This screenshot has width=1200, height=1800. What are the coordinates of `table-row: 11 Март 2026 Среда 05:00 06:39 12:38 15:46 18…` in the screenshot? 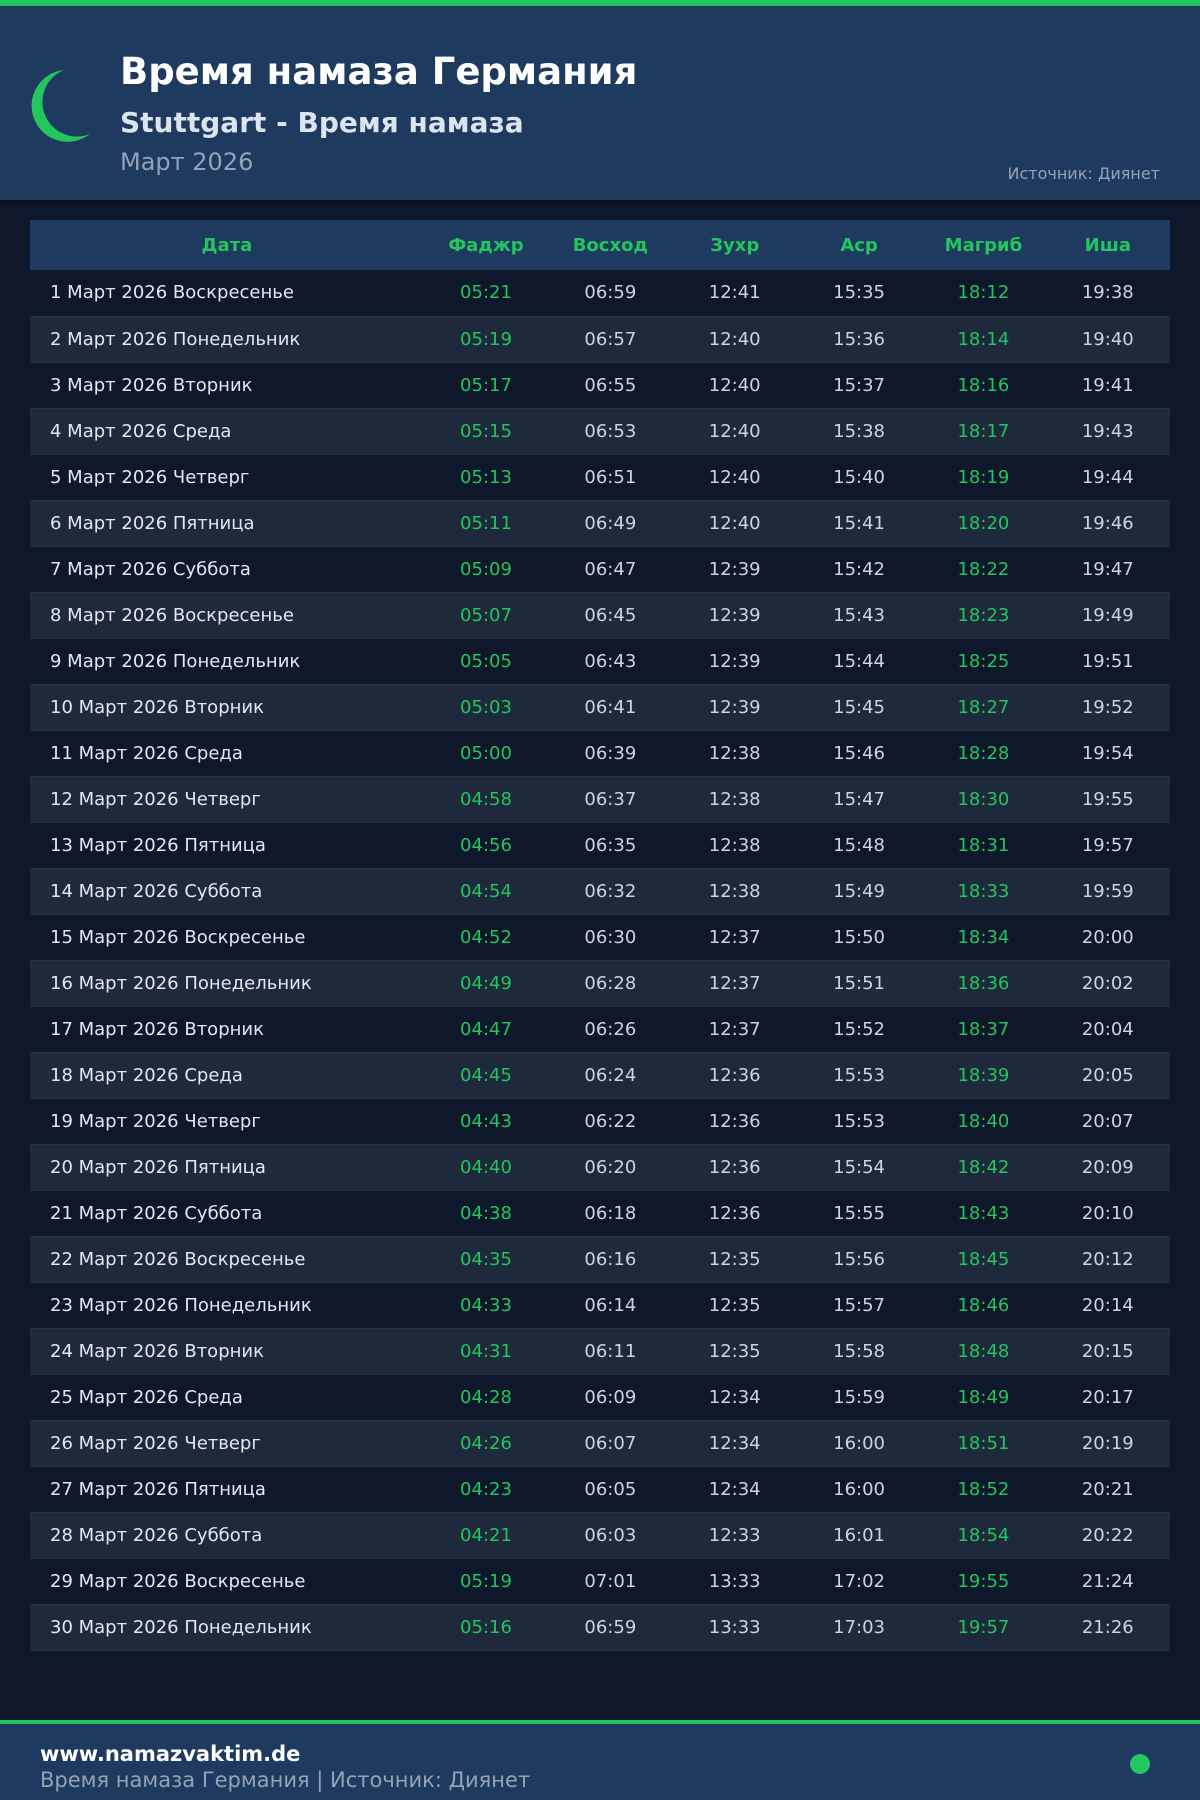 It's located at (600, 753).